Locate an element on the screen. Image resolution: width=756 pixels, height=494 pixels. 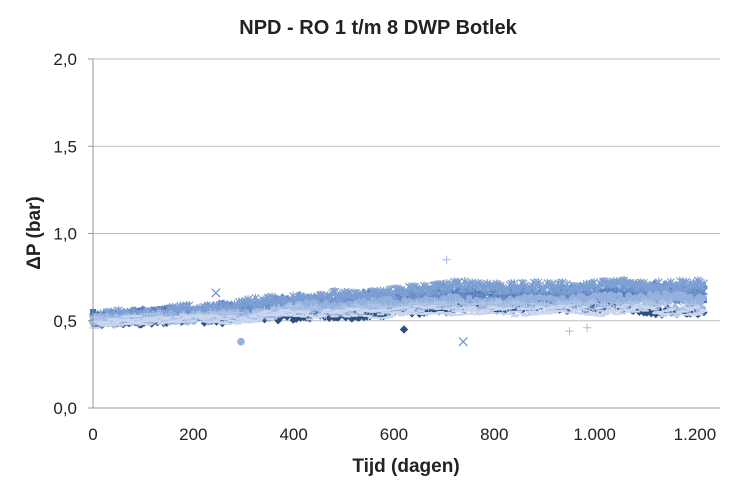
y-tick-label: 0,0 is located at coordinates (65, 408).